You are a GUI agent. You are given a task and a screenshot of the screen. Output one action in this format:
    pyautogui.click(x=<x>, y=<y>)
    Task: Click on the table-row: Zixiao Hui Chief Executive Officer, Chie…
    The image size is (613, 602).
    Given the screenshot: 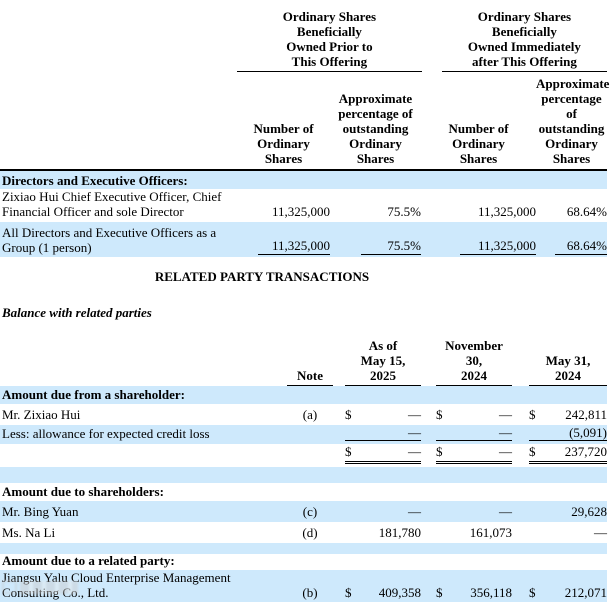 What is the action you would take?
    pyautogui.click(x=303, y=205)
    